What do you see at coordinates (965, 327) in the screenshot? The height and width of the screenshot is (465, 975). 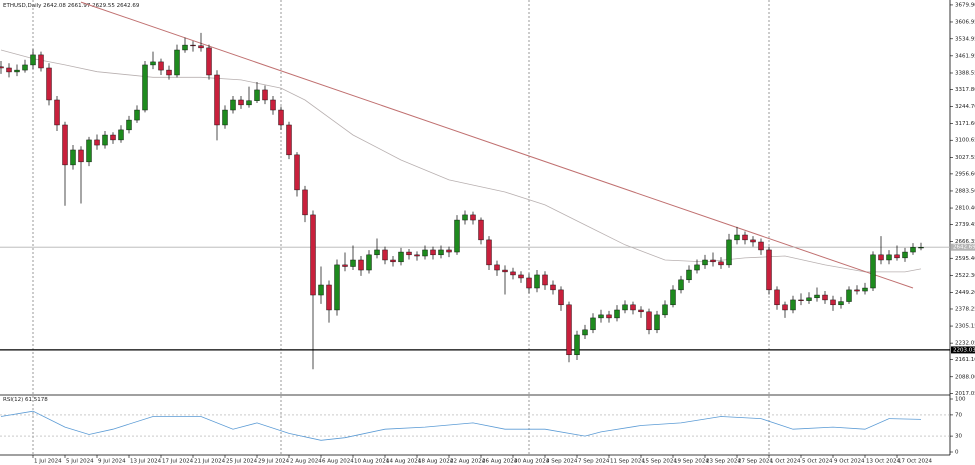 I see `y-tick-label: 2305.15` at bounding box center [965, 327].